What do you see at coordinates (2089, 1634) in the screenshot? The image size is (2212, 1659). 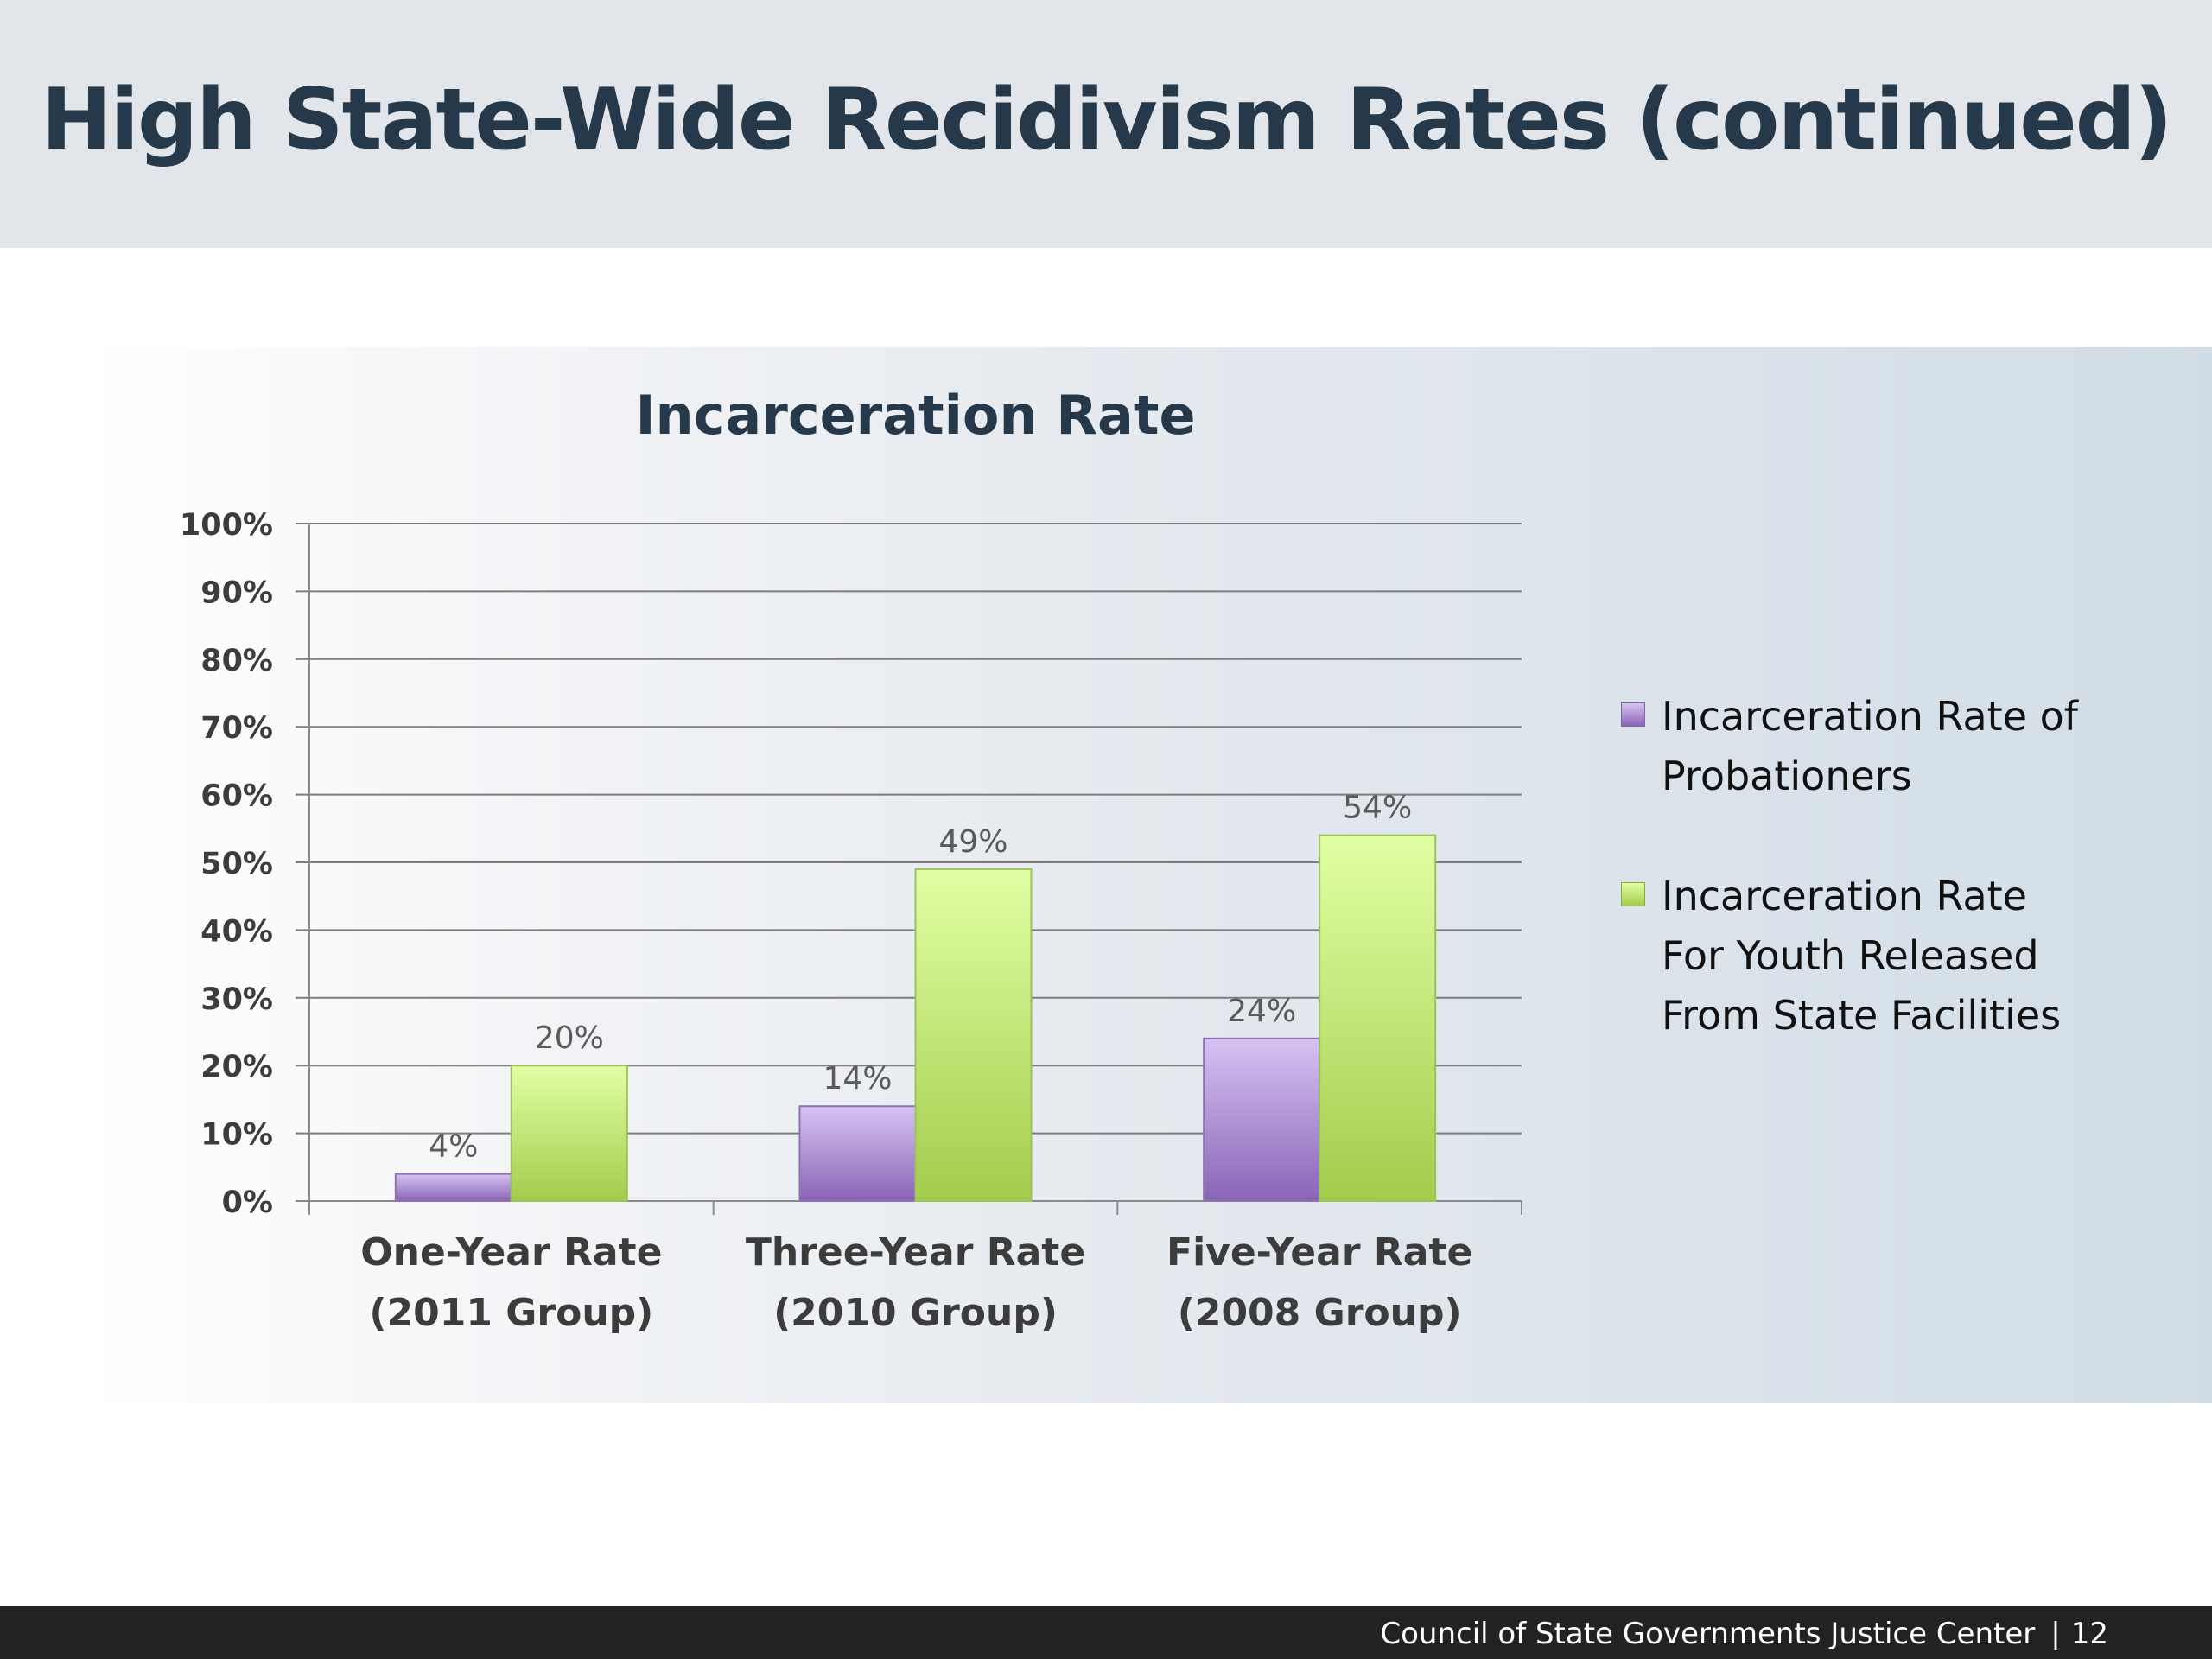 I see `page-number: 12` at bounding box center [2089, 1634].